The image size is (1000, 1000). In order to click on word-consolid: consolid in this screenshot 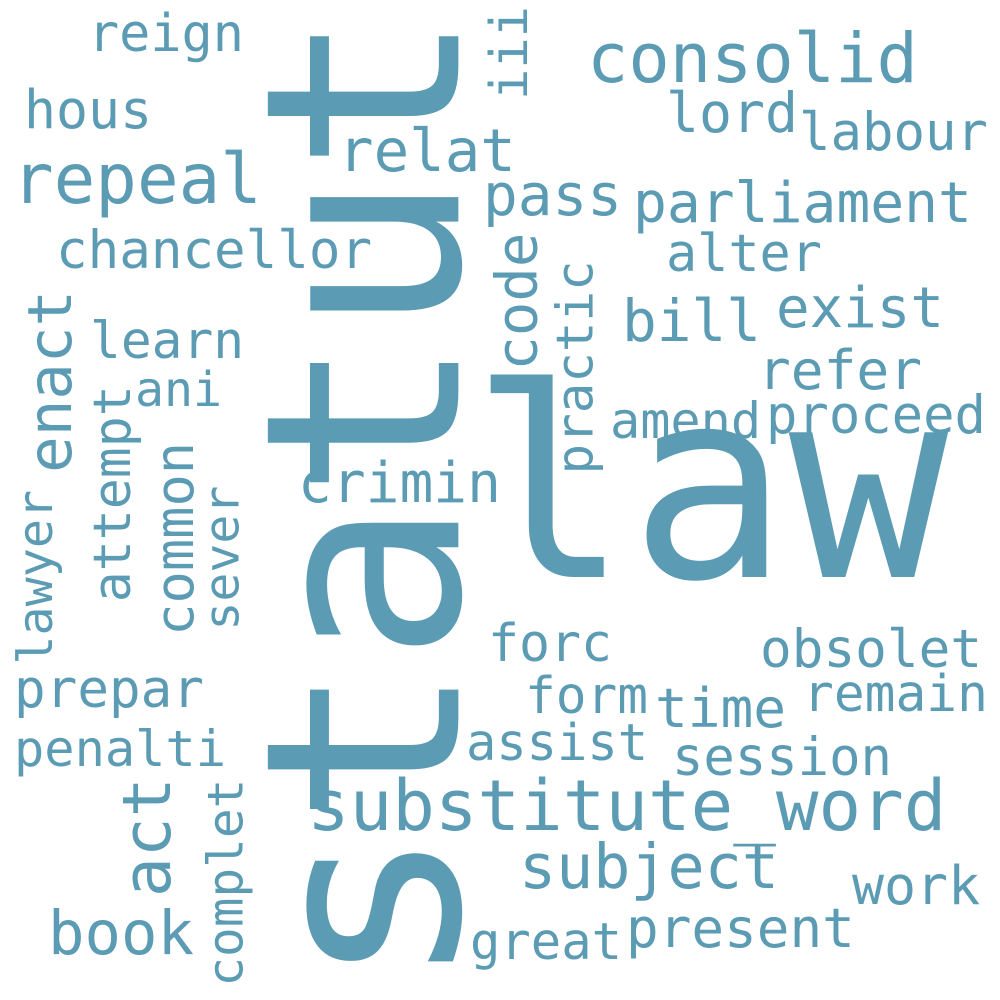, I will do `click(752, 58)`.